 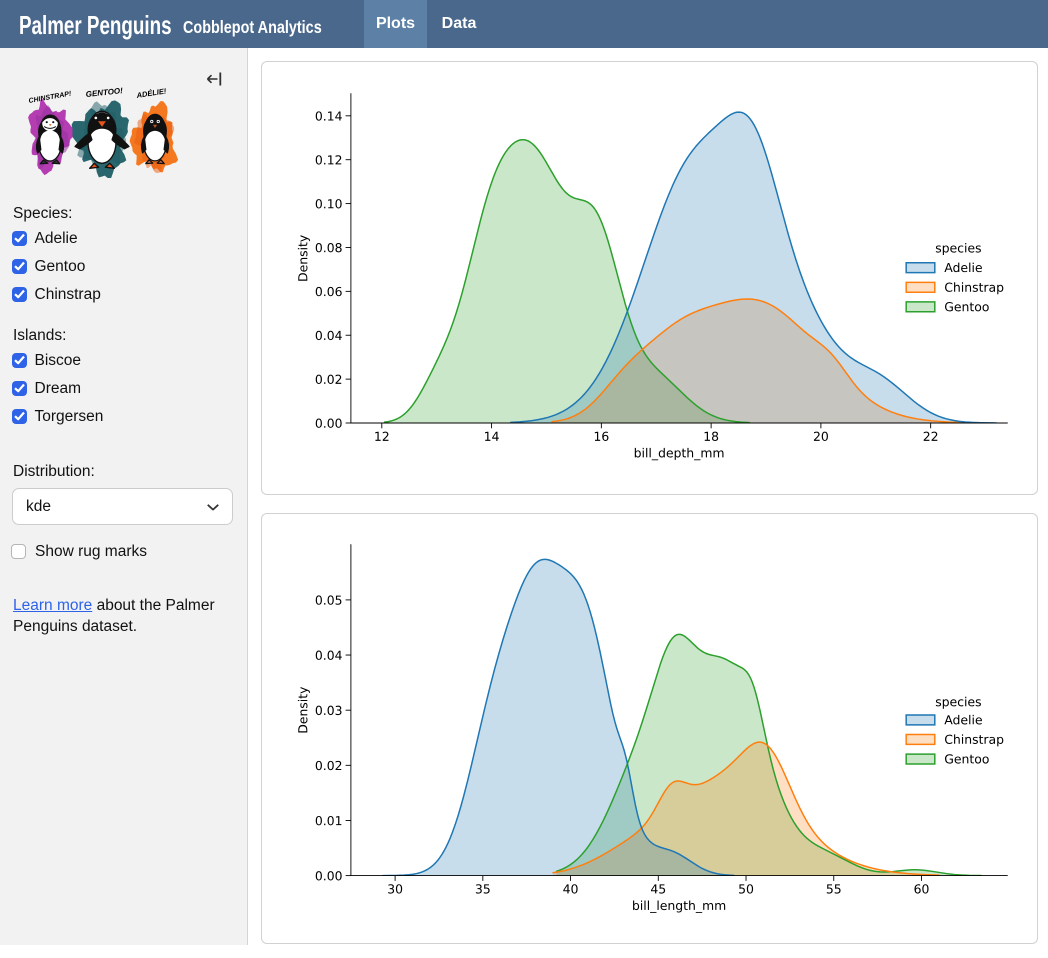 I want to click on svg-text: ADÉLIE!, so click(x=151, y=93).